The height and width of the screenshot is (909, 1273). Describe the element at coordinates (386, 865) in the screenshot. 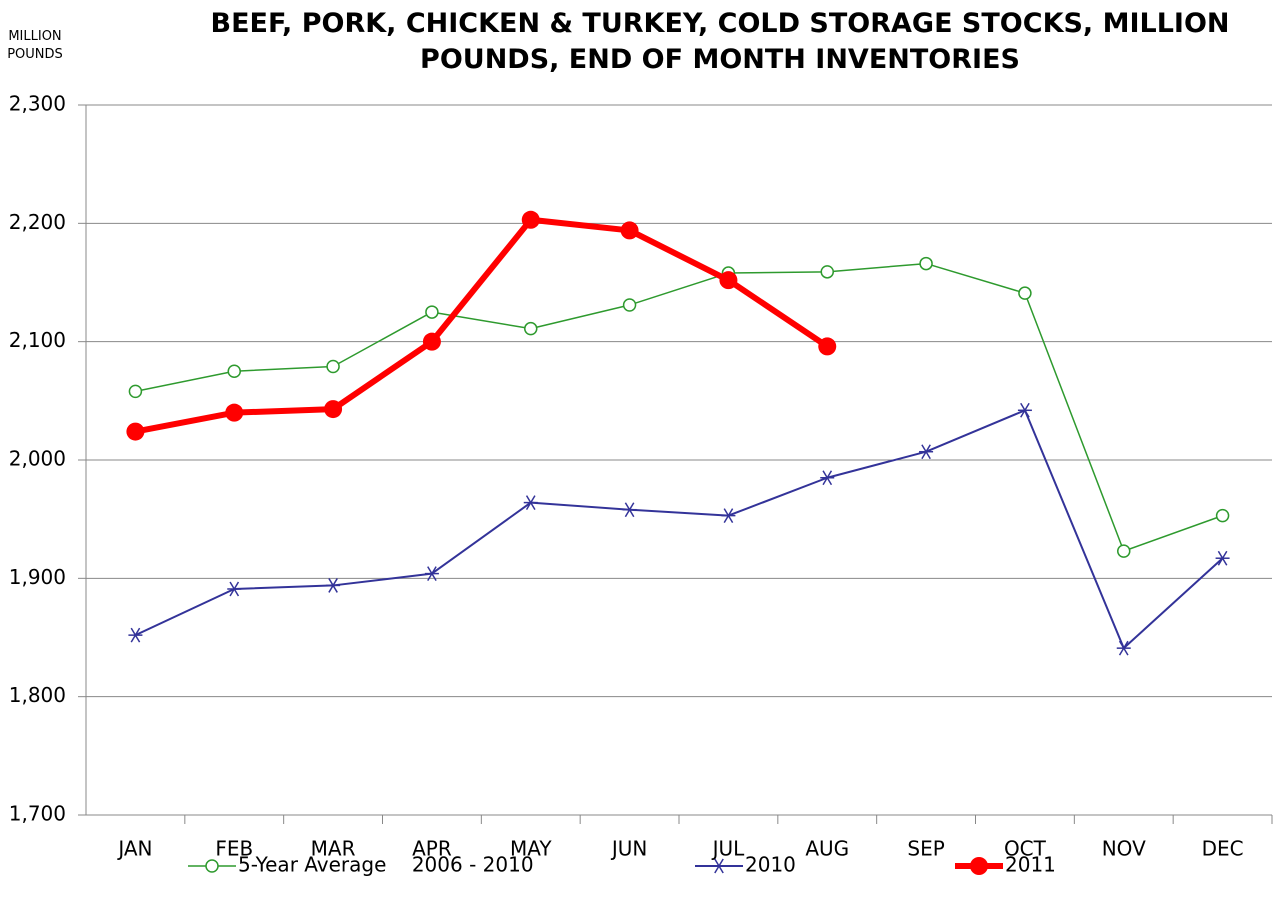

I see `legend-label: 5-Year Average 2006 - 2010` at that location.